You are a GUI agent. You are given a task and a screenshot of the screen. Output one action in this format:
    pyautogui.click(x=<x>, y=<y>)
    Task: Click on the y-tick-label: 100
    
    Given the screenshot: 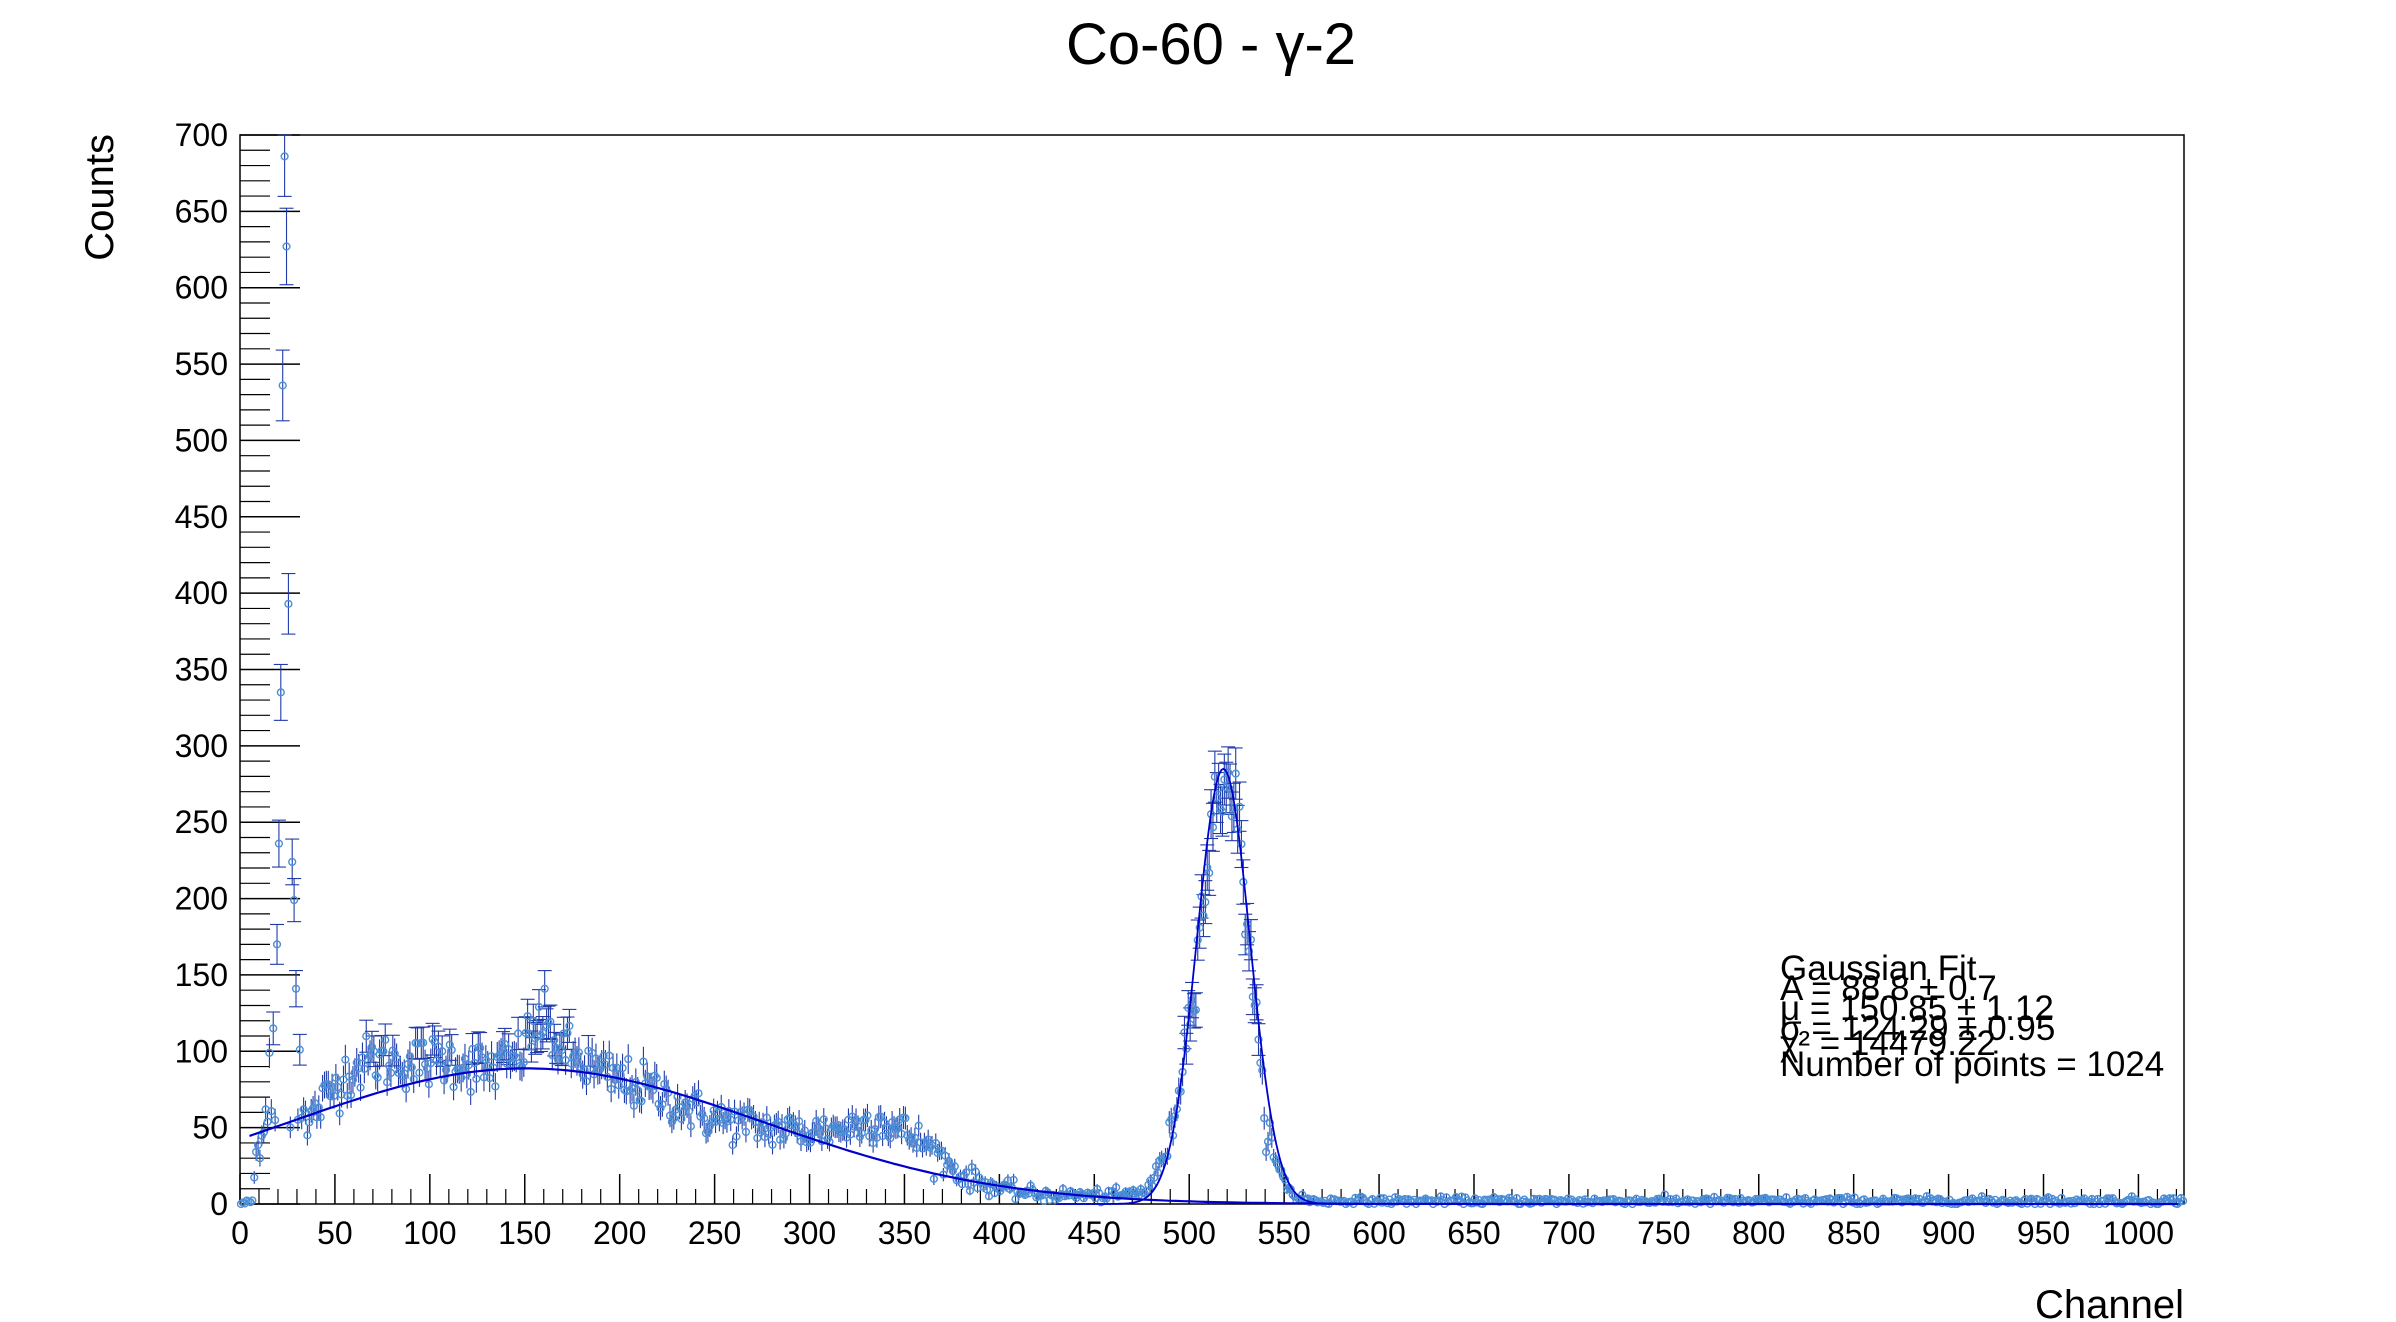 What is the action you would take?
    pyautogui.click(x=201, y=1051)
    